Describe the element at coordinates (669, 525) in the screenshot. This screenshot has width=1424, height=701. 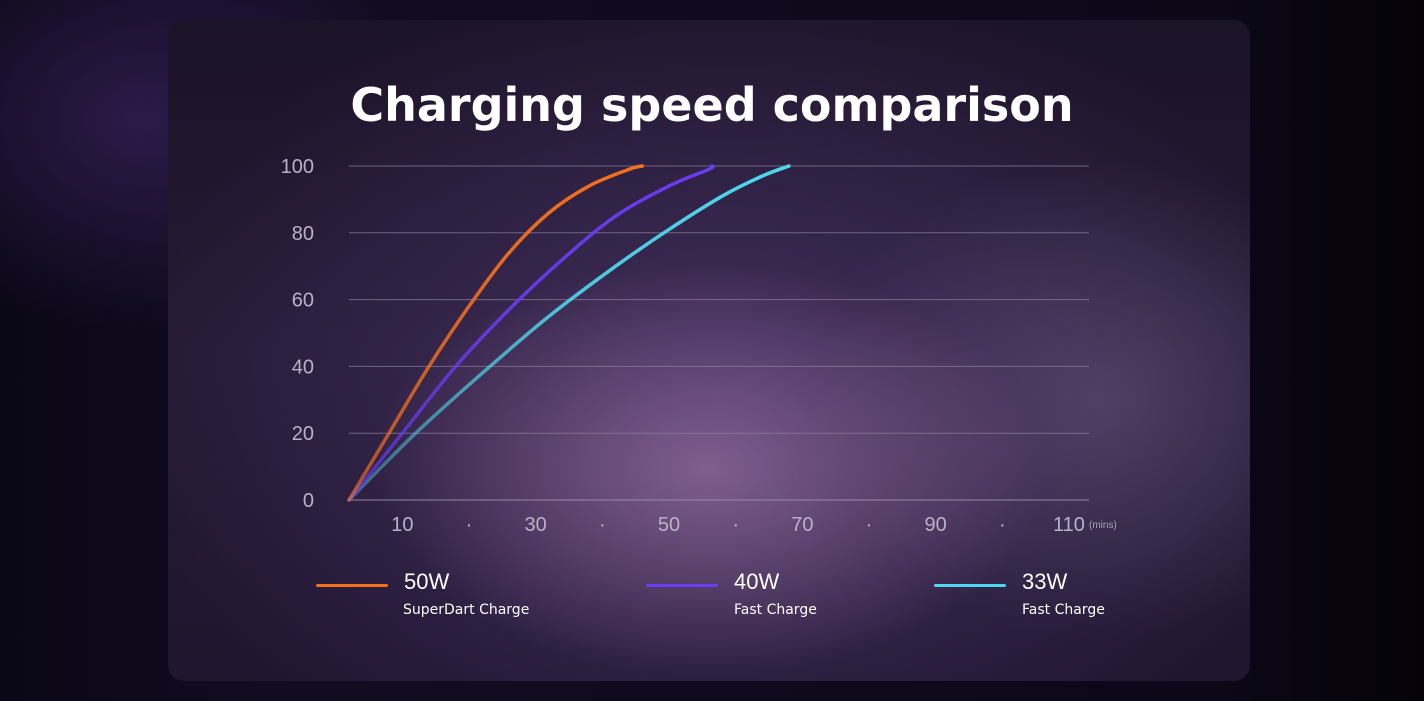
I see `x-tick-label-4: 50` at that location.